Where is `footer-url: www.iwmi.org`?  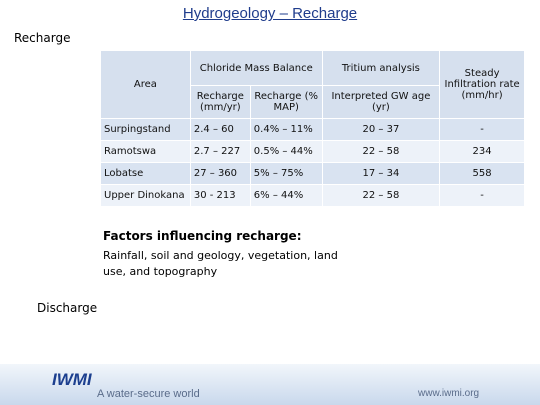 footer-url: www.iwmi.org is located at coordinates (449, 393).